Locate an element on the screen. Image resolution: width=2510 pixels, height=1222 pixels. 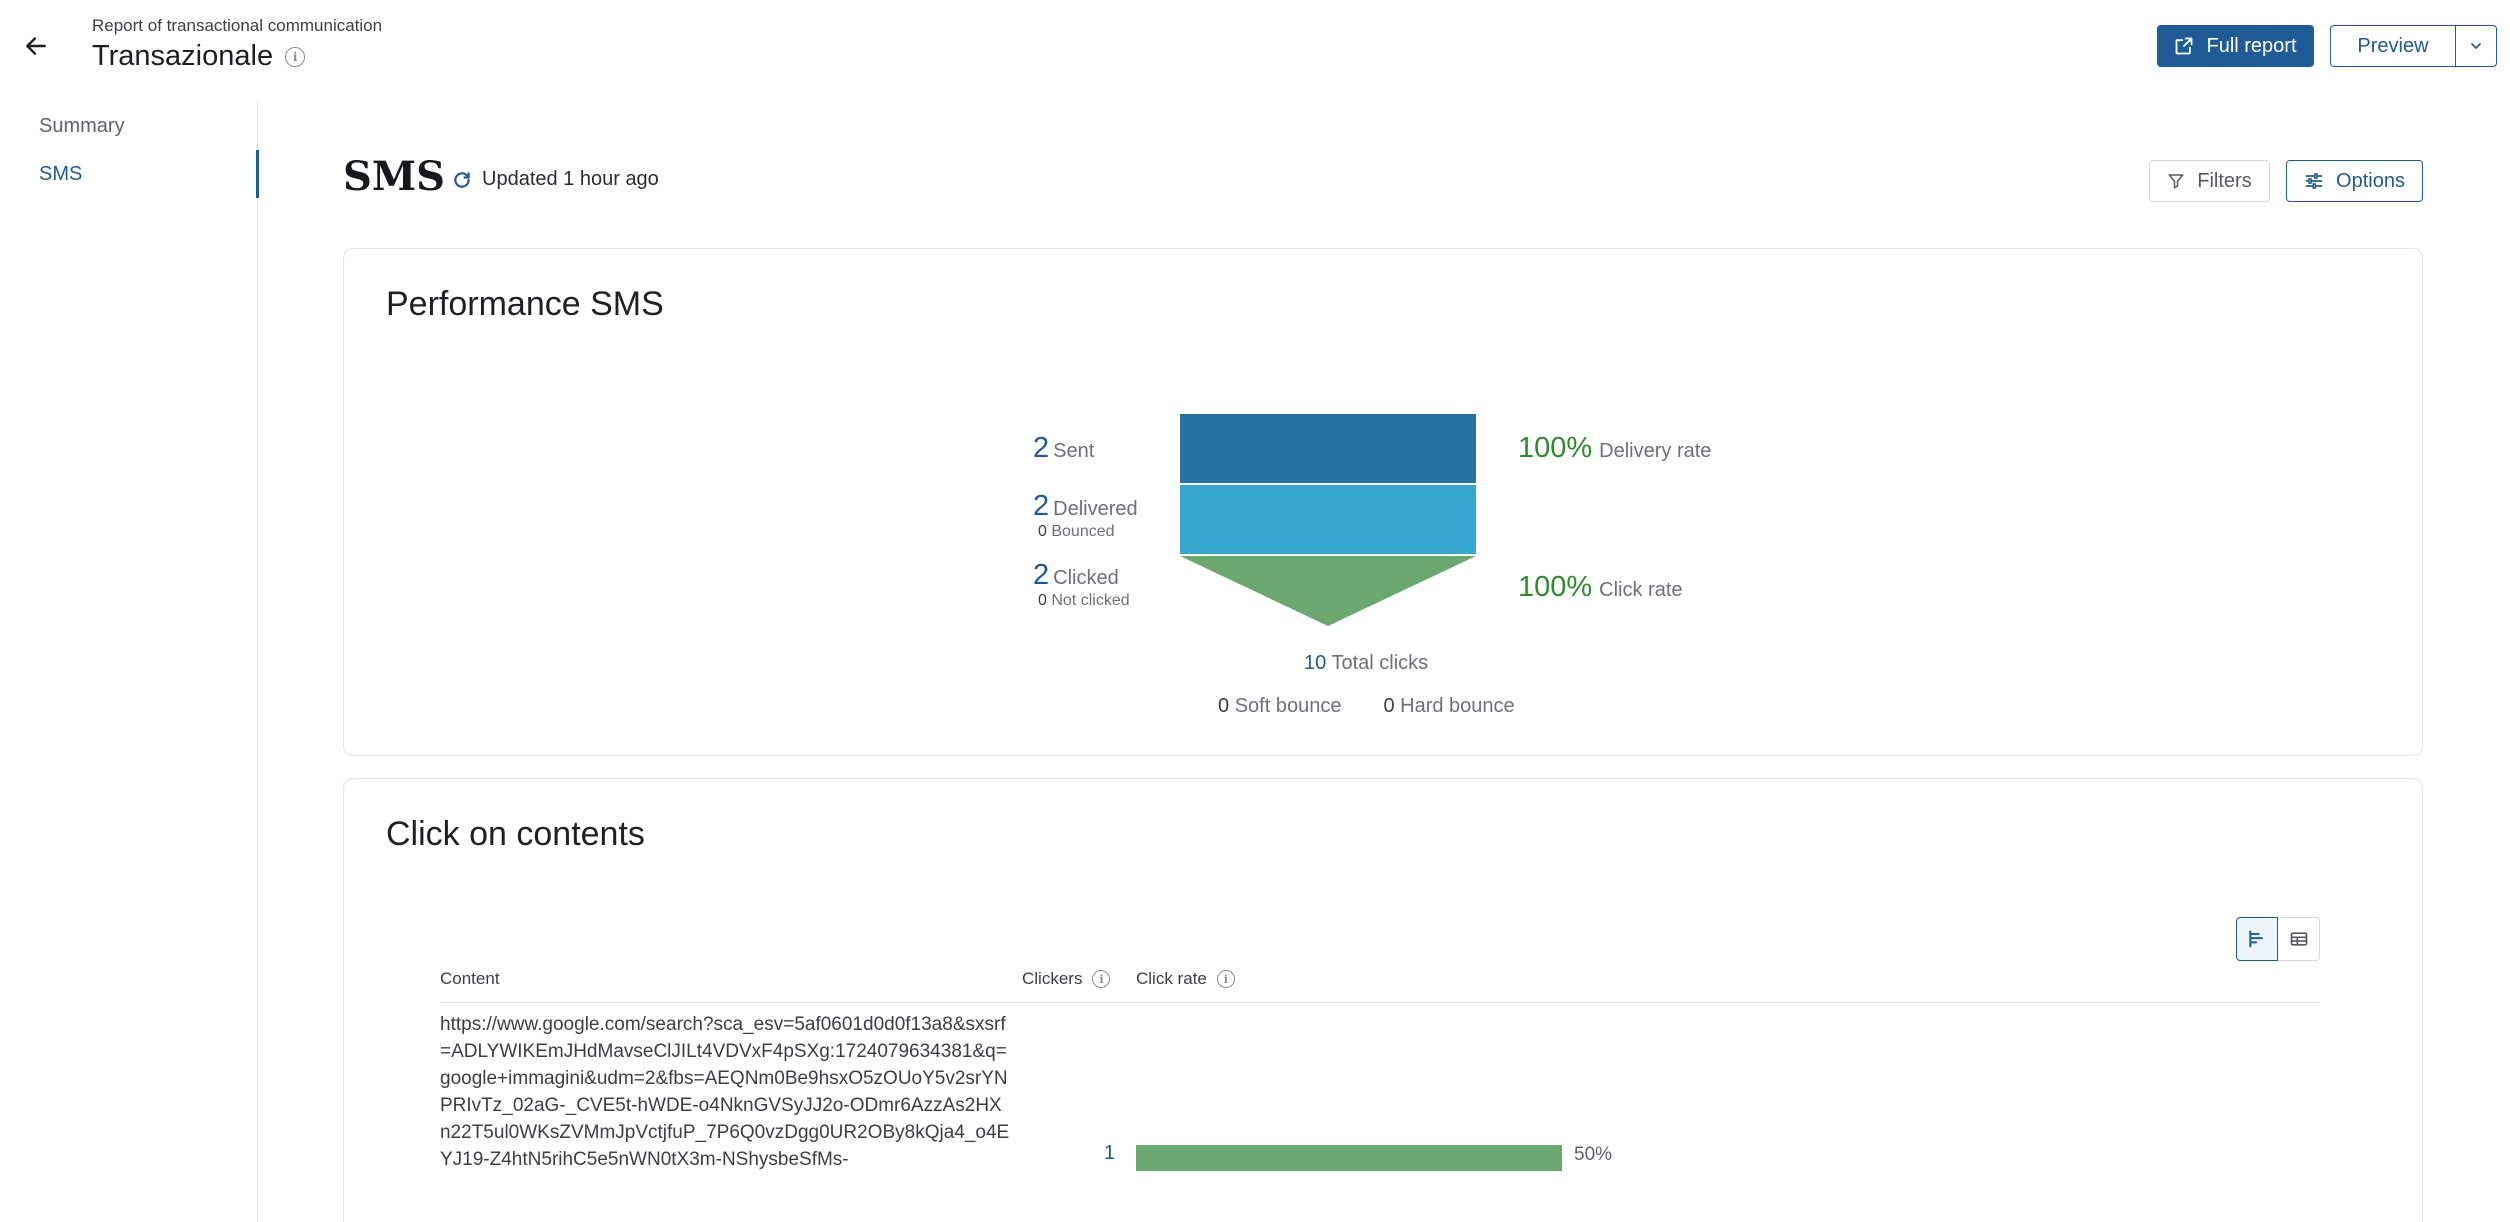
column-clickers: Clickers i is located at coordinates (1066, 979).